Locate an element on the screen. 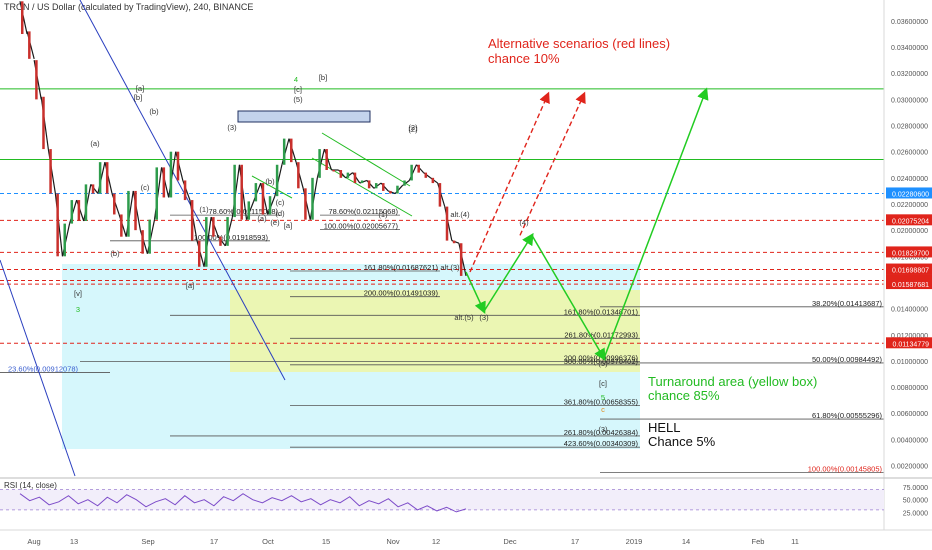 Image resolution: width=932 pixels, height=550 pixels. wave-label-15: (5) is located at coordinates (298, 99).